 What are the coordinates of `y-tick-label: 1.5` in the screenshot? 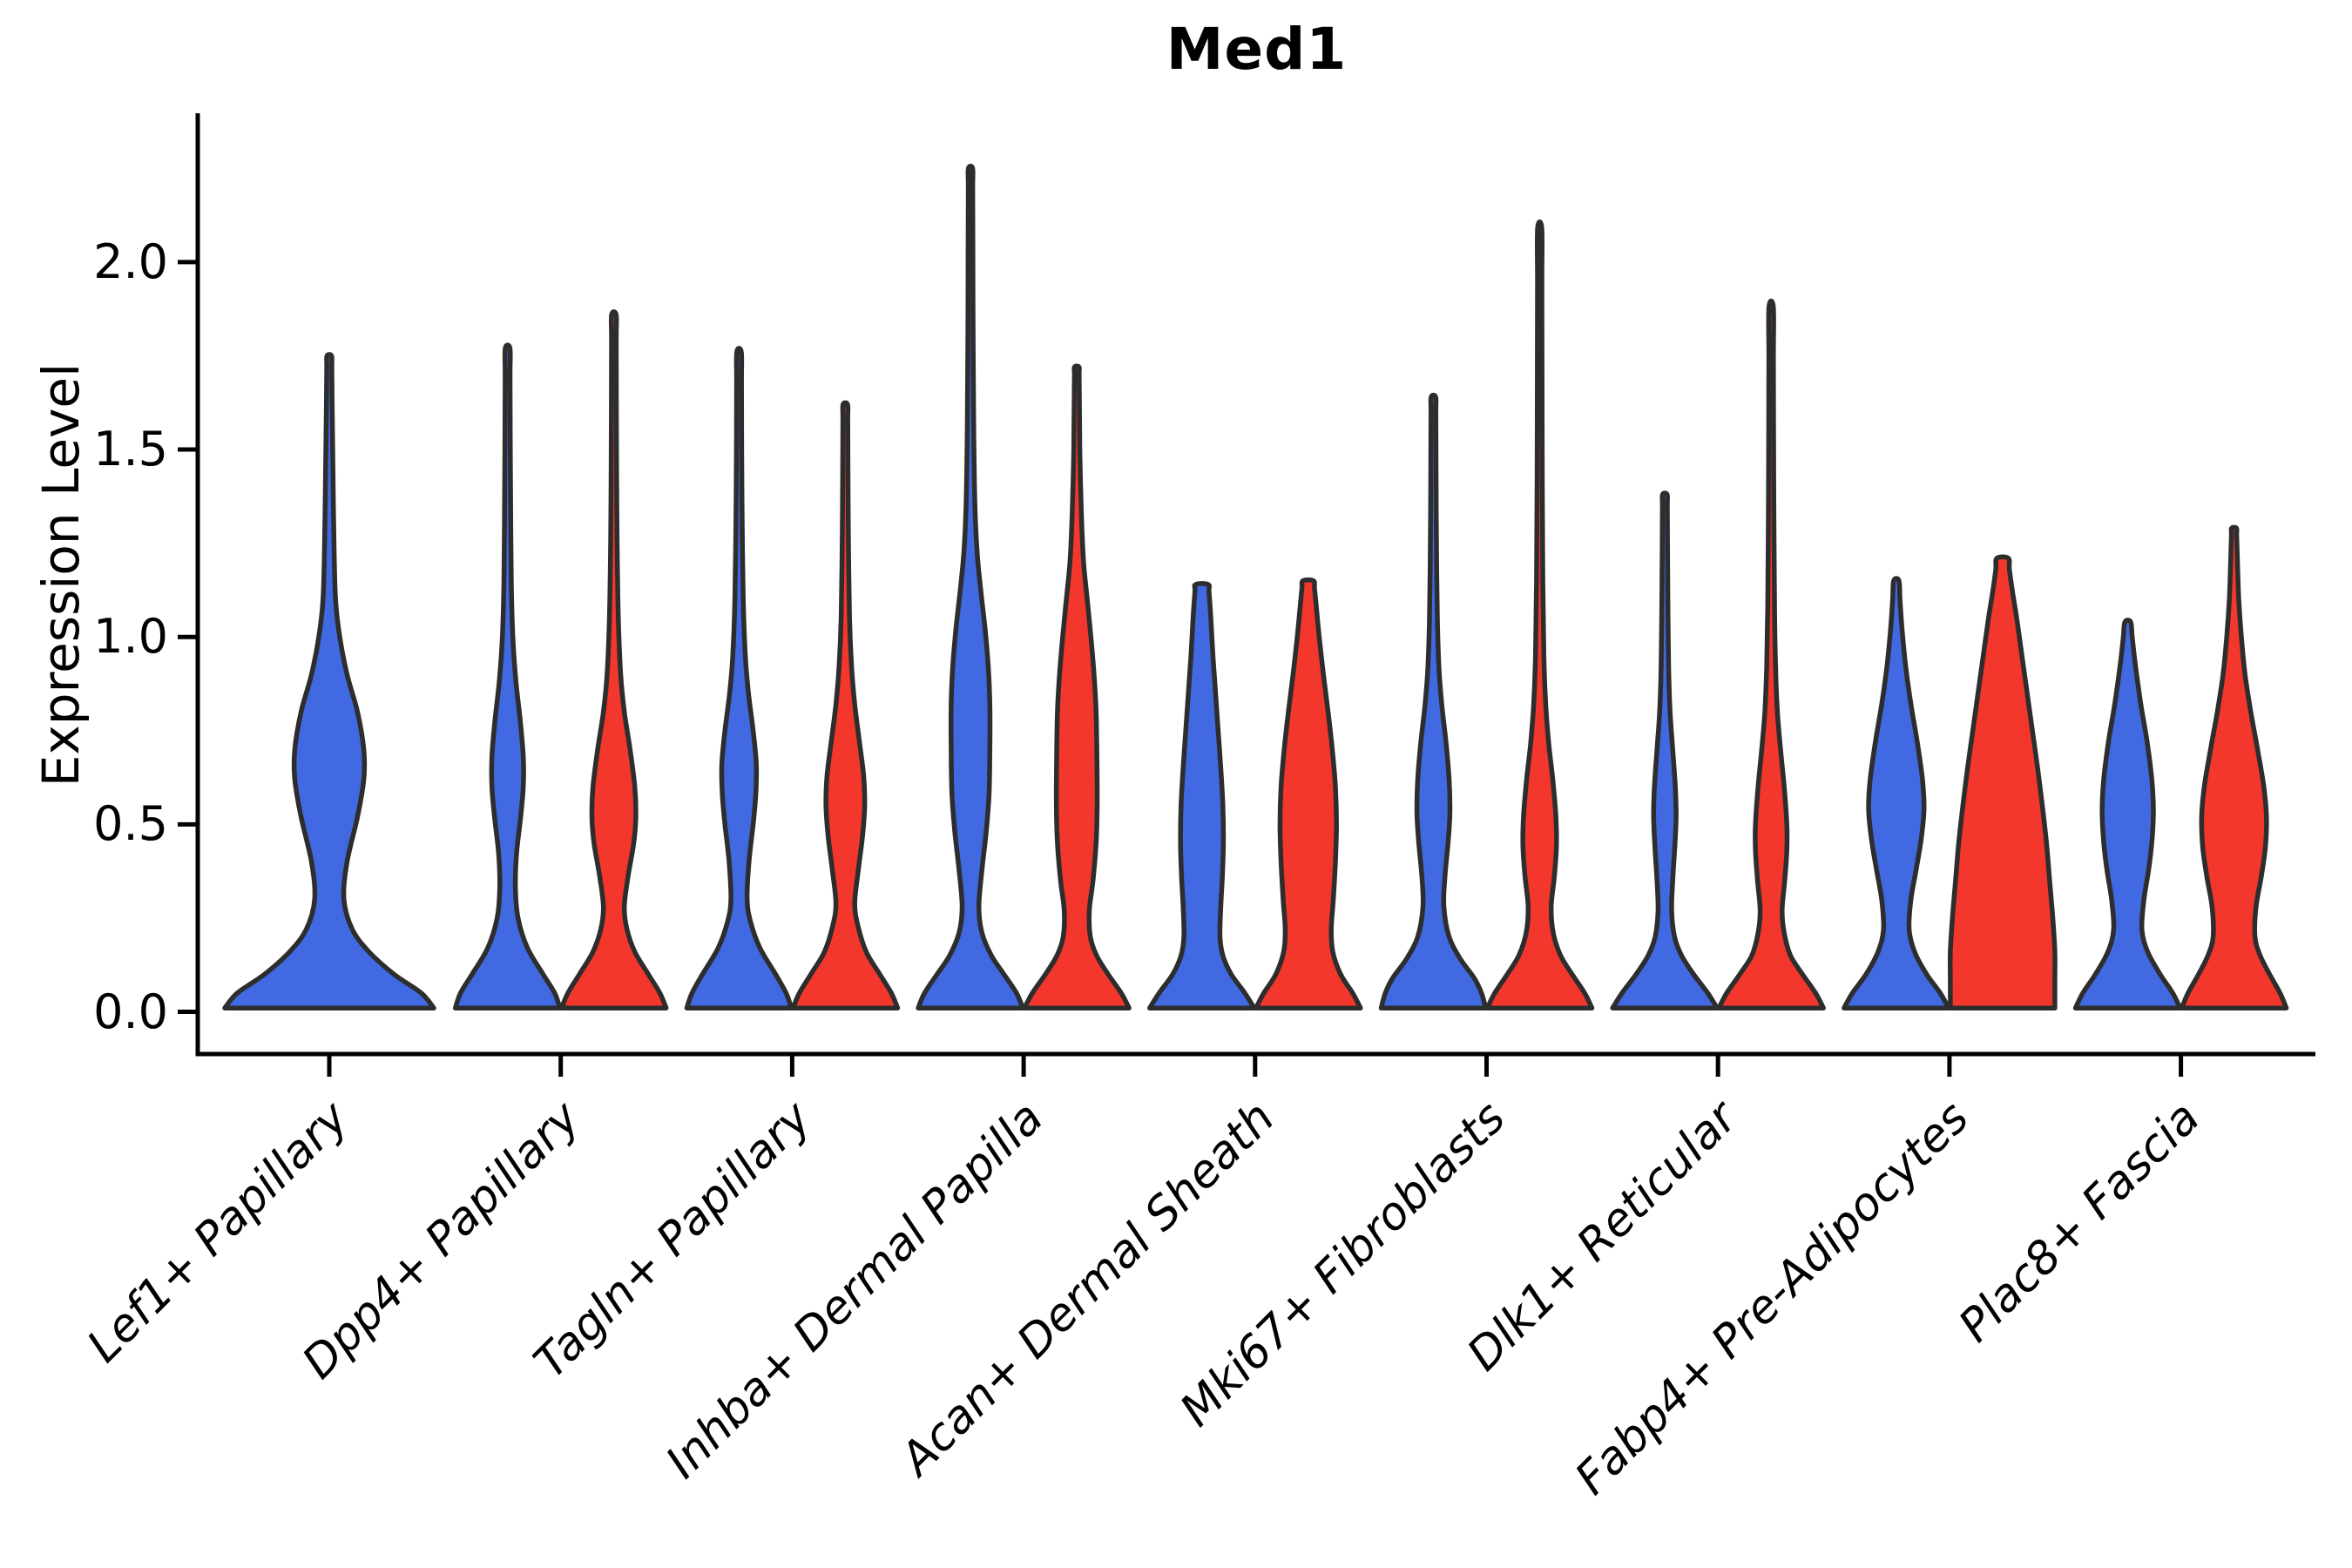 It's located at (130, 450).